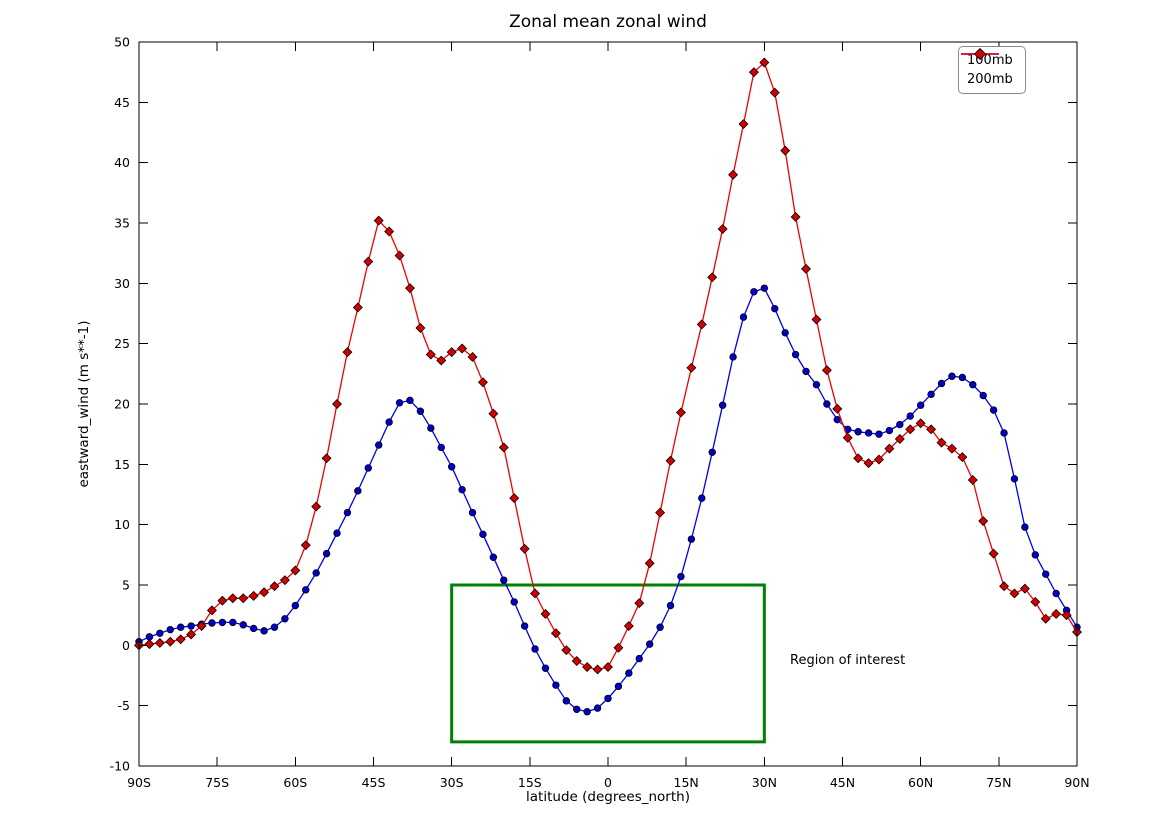 The height and width of the screenshot is (830, 1170). What do you see at coordinates (608, 22) in the screenshot?
I see `chart-title: Zonal mean zonal wind` at bounding box center [608, 22].